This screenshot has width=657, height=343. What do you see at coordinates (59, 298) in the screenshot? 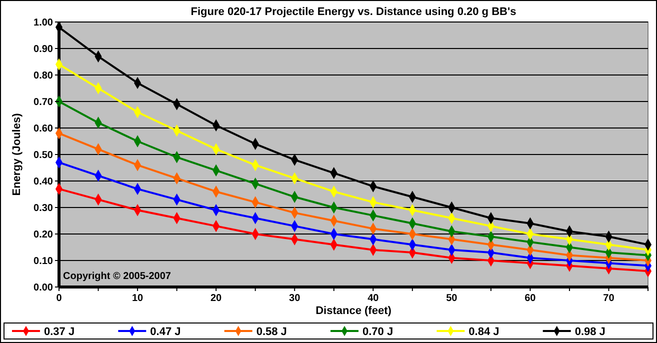
I see `x-tick-label: 0` at bounding box center [59, 298].